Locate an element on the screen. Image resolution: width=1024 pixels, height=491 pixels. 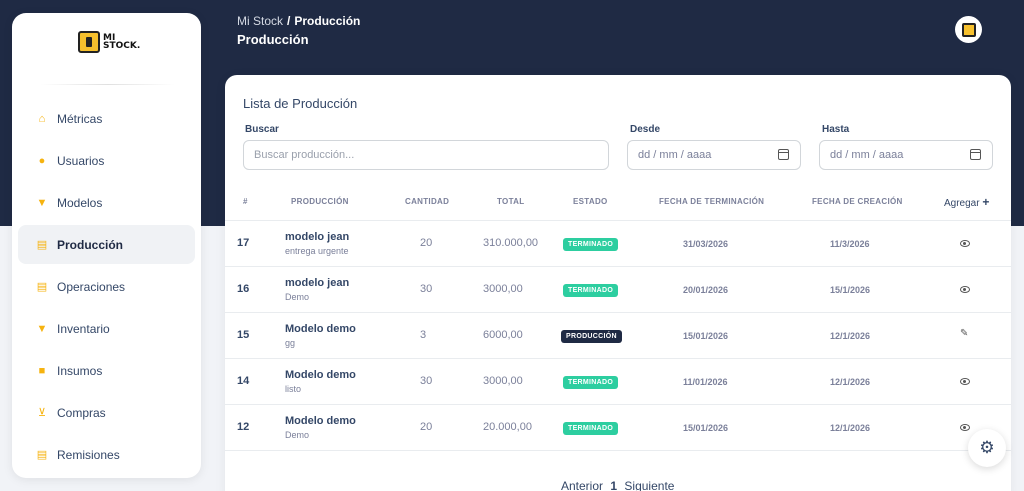
sidebar-item-compras: ⊻ Compras is located at coordinates (106, 412).